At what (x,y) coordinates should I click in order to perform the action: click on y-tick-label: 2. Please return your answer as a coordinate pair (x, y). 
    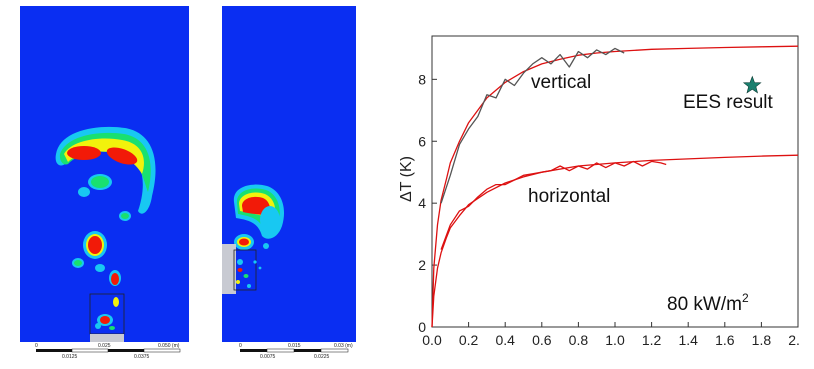
    Looking at the image, I should click on (422, 265).